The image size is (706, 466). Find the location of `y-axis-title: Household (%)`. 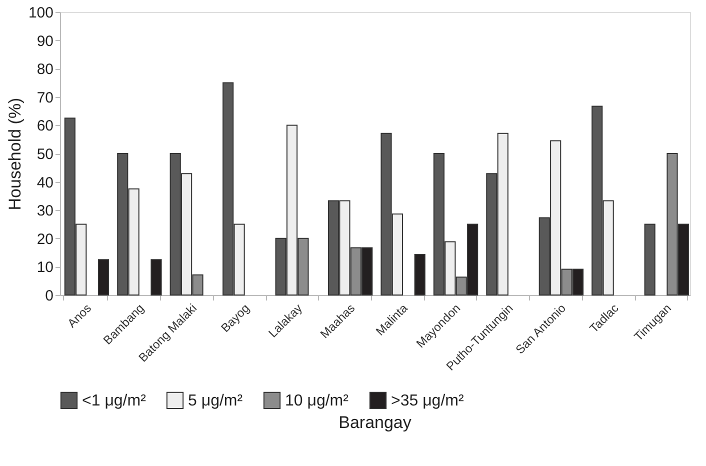

y-axis-title: Household (%) is located at coordinates (14, 154).